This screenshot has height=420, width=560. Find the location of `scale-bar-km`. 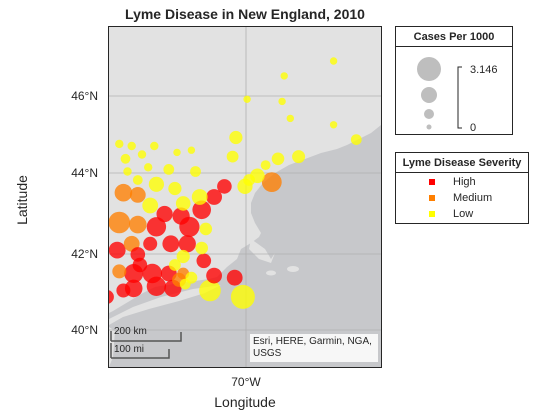

scale-bar-km is located at coordinates (146, 336).